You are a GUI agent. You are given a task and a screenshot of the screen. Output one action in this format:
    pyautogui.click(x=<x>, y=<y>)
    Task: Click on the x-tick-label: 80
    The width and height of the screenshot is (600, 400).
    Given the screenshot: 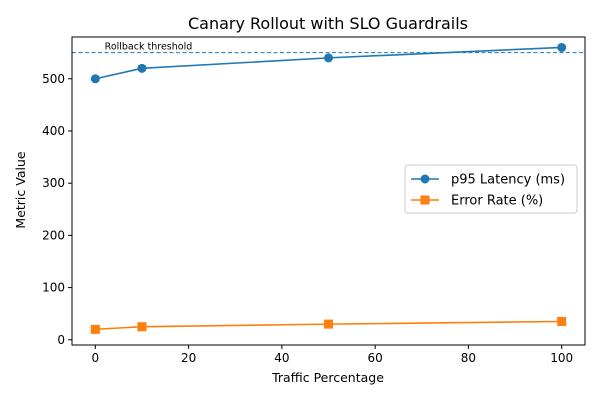 What is the action you would take?
    pyautogui.click(x=468, y=358)
    